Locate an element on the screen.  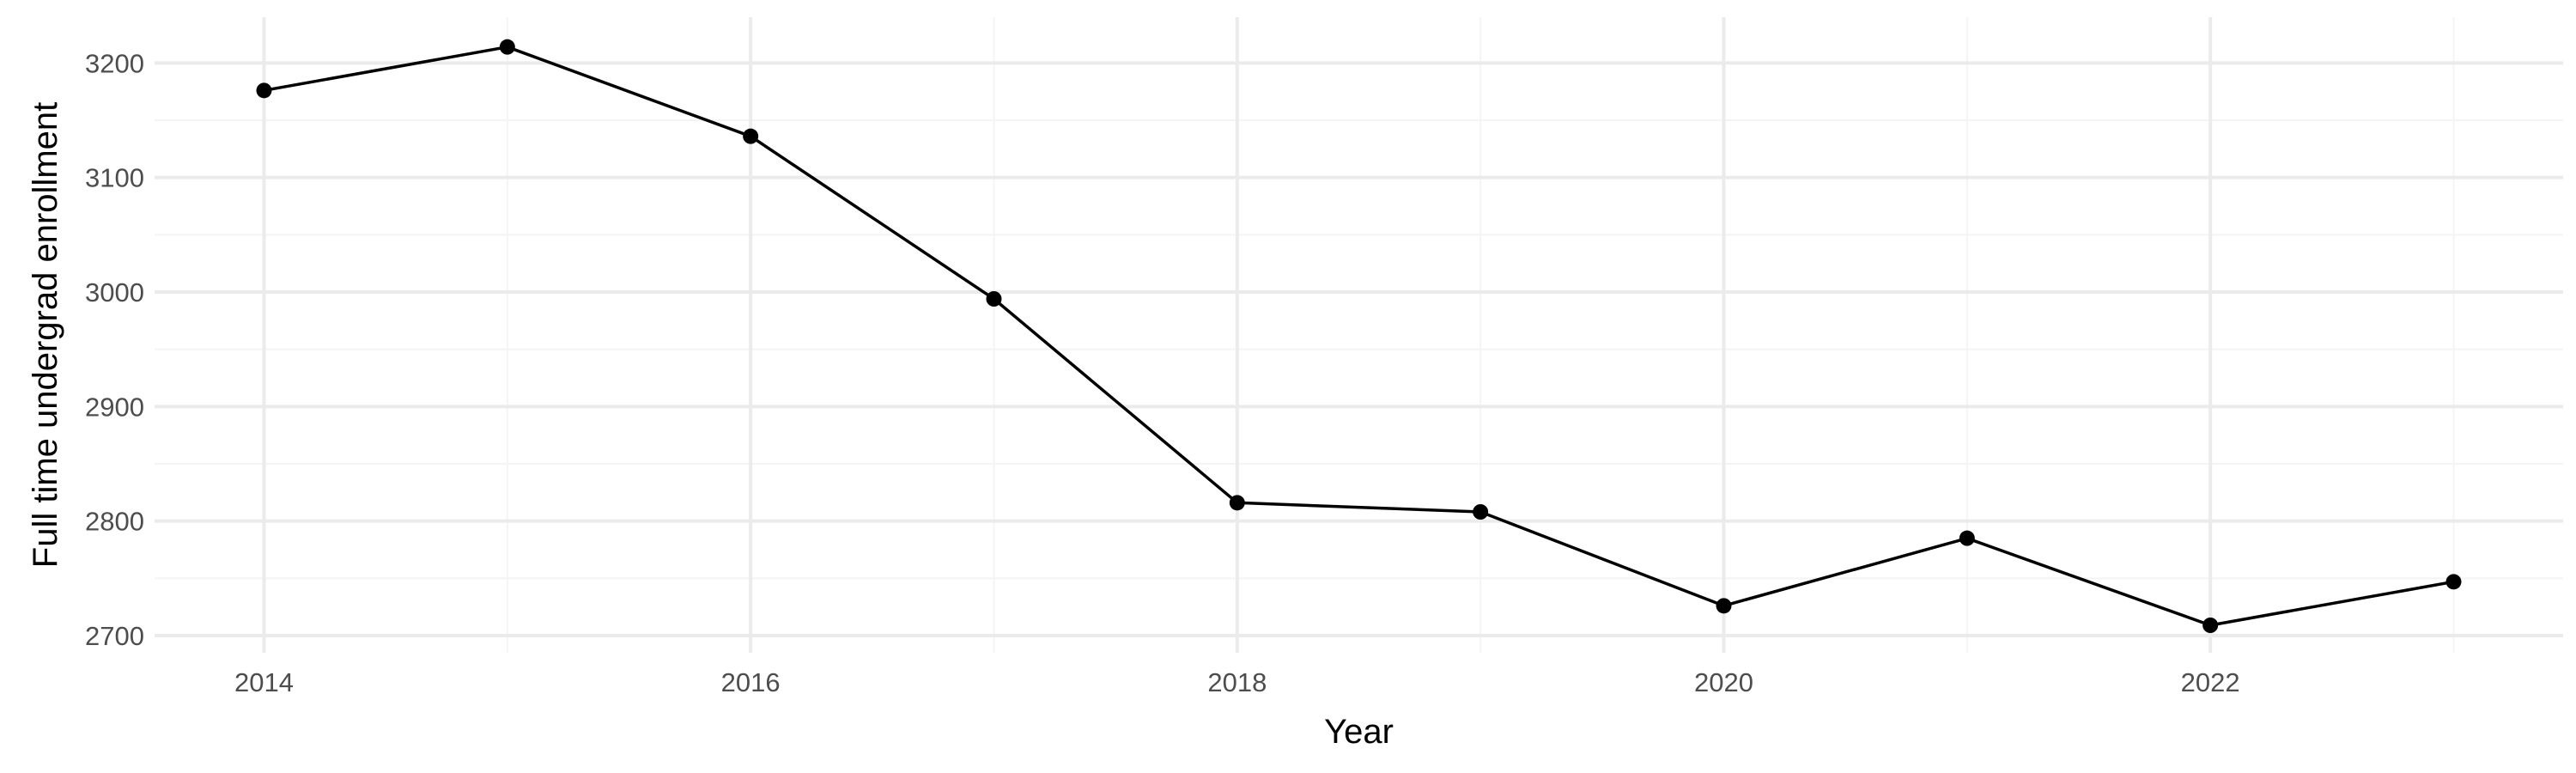
data-point-2018 is located at coordinates (1237, 503).